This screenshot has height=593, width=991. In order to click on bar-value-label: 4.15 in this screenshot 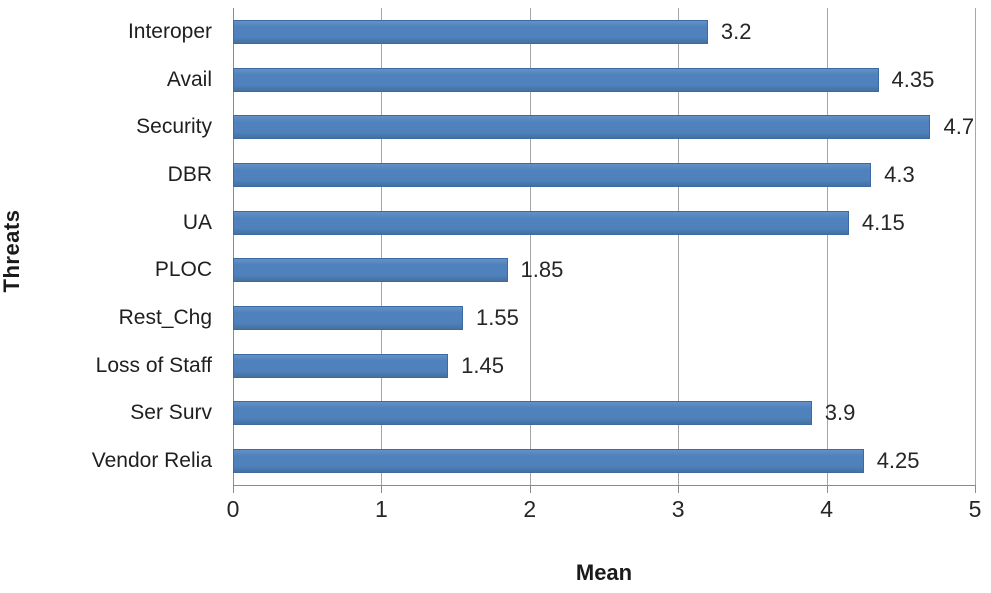, I will do `click(883, 222)`.